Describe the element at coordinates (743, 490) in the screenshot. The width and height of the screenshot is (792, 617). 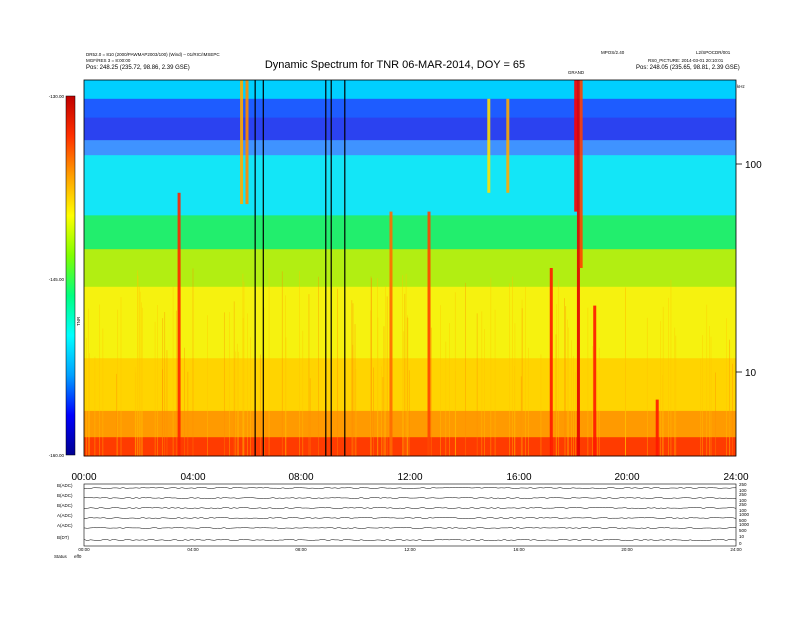
I see `panel-rtick-2: 100` at that location.